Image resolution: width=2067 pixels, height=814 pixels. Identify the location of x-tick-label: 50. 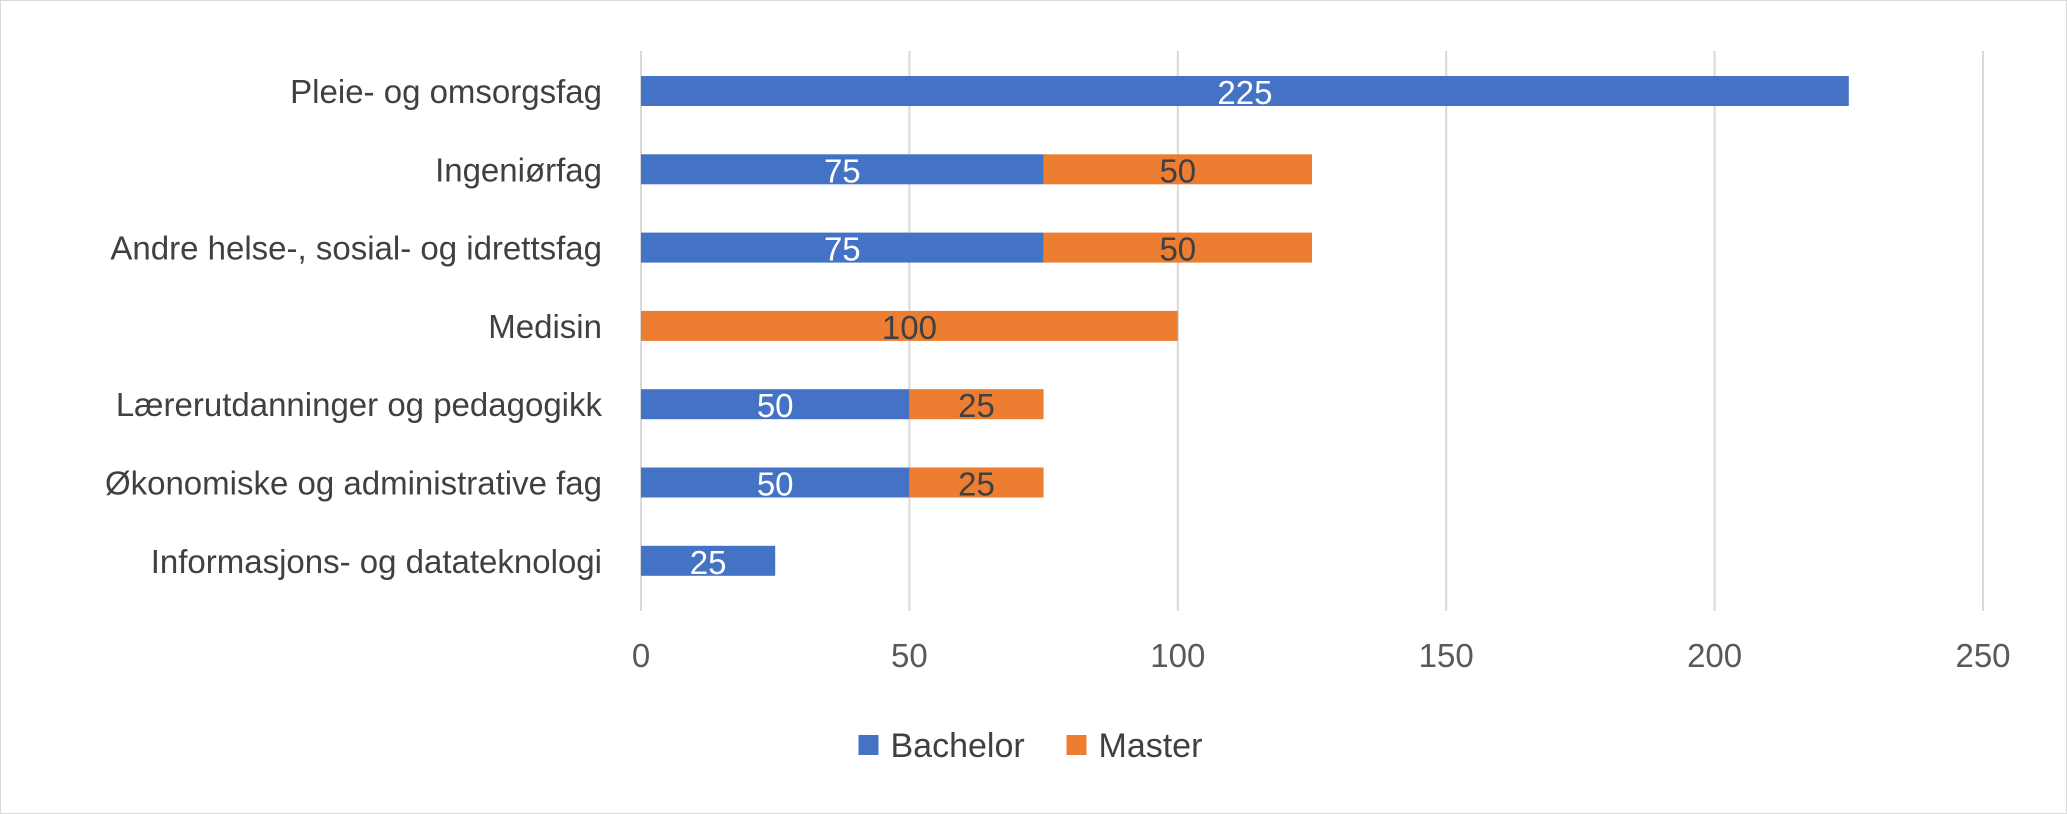
(909, 655).